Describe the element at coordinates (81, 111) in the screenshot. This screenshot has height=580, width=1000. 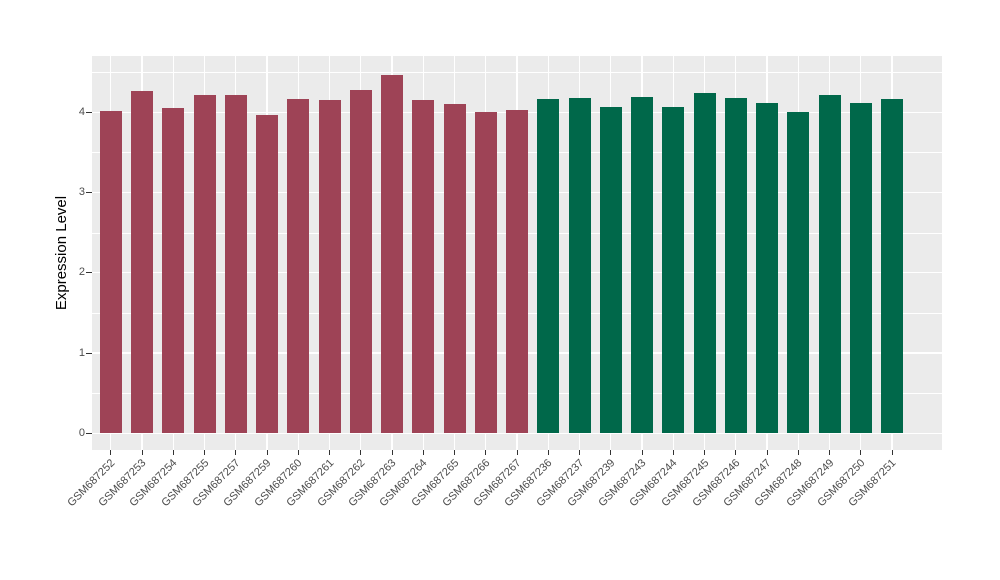
I see `y-axis-tick-label: 4` at that location.